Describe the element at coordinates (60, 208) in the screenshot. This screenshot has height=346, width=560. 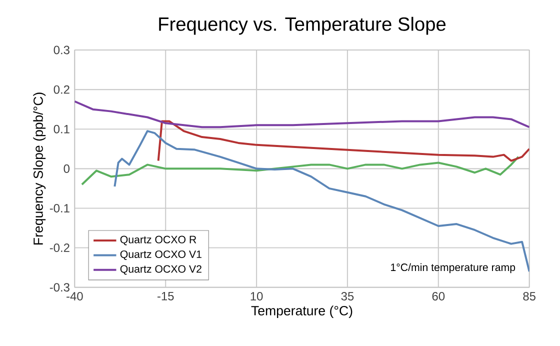
I see `y-tick-label: -0.1` at that location.